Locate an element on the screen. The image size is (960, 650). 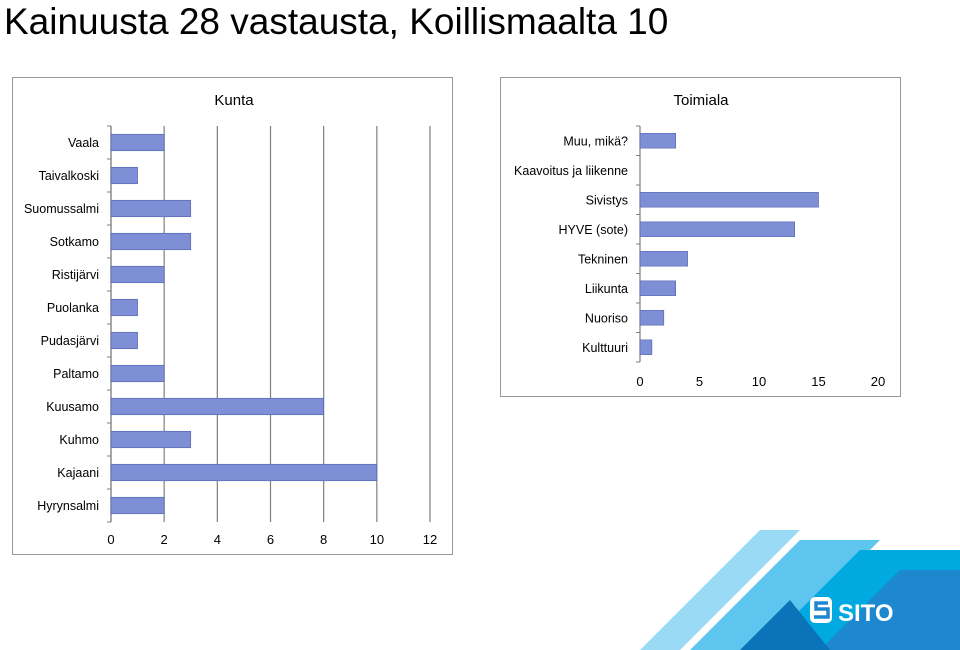
category-label: Puolanka is located at coordinates (73, 308).